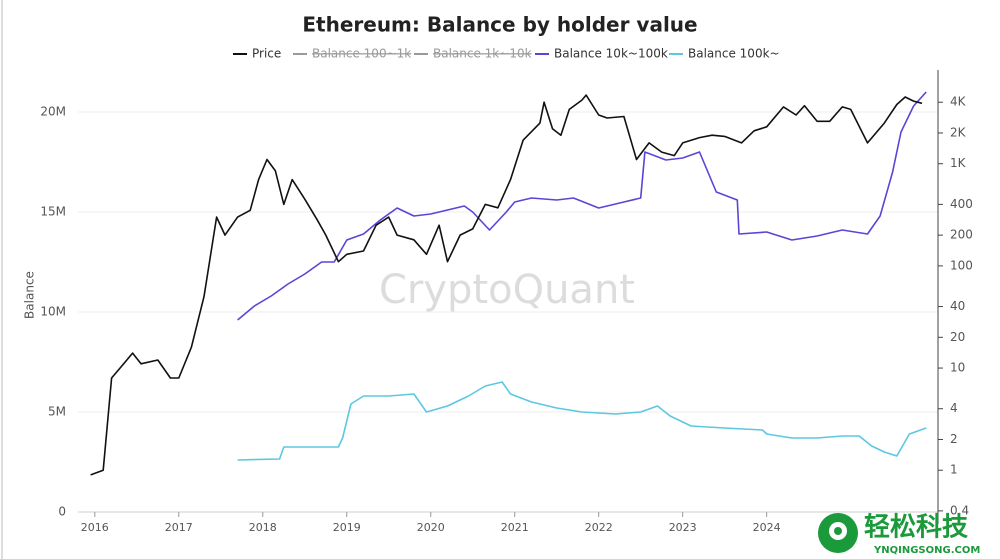  I want to click on legend-label: Balance 100~1k, so click(361, 54).